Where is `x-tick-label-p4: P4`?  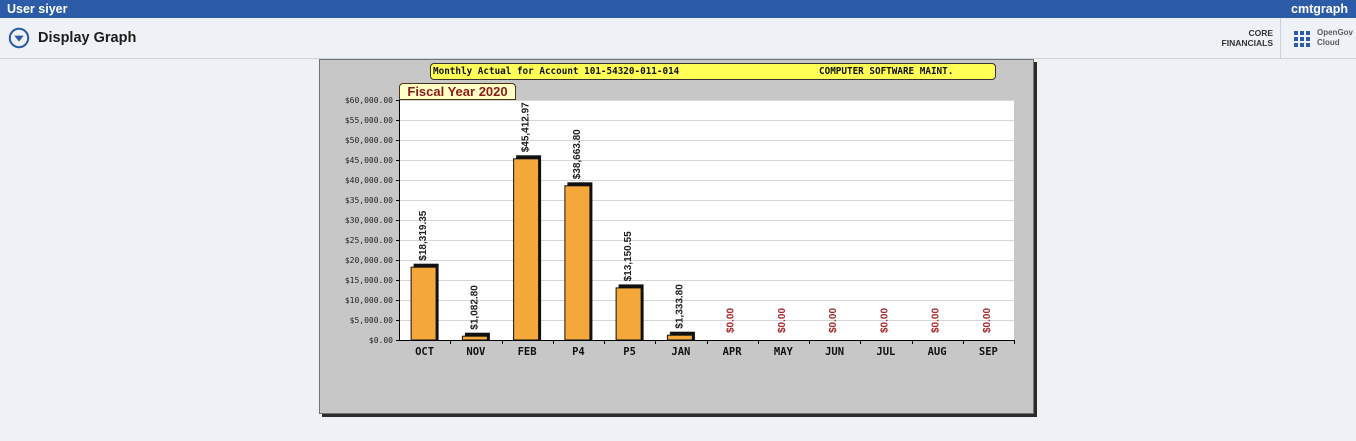
x-tick-label-p4: P4 is located at coordinates (578, 352).